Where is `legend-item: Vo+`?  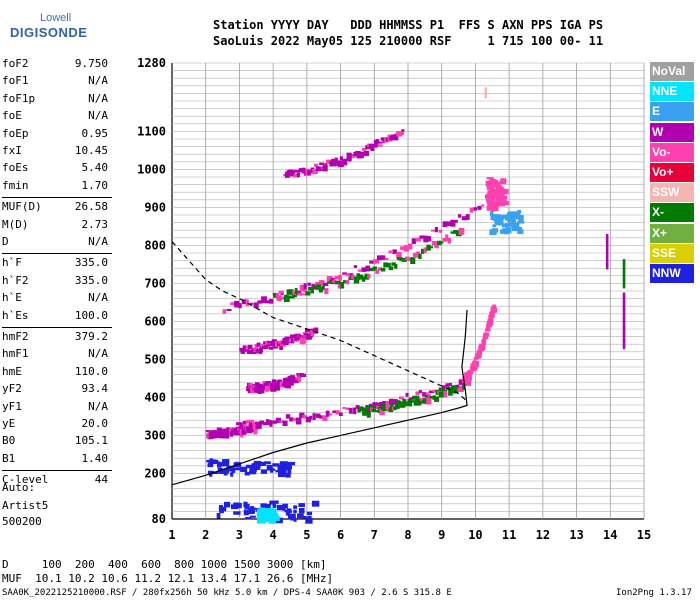
legend-item: Vo+ is located at coordinates (672, 172).